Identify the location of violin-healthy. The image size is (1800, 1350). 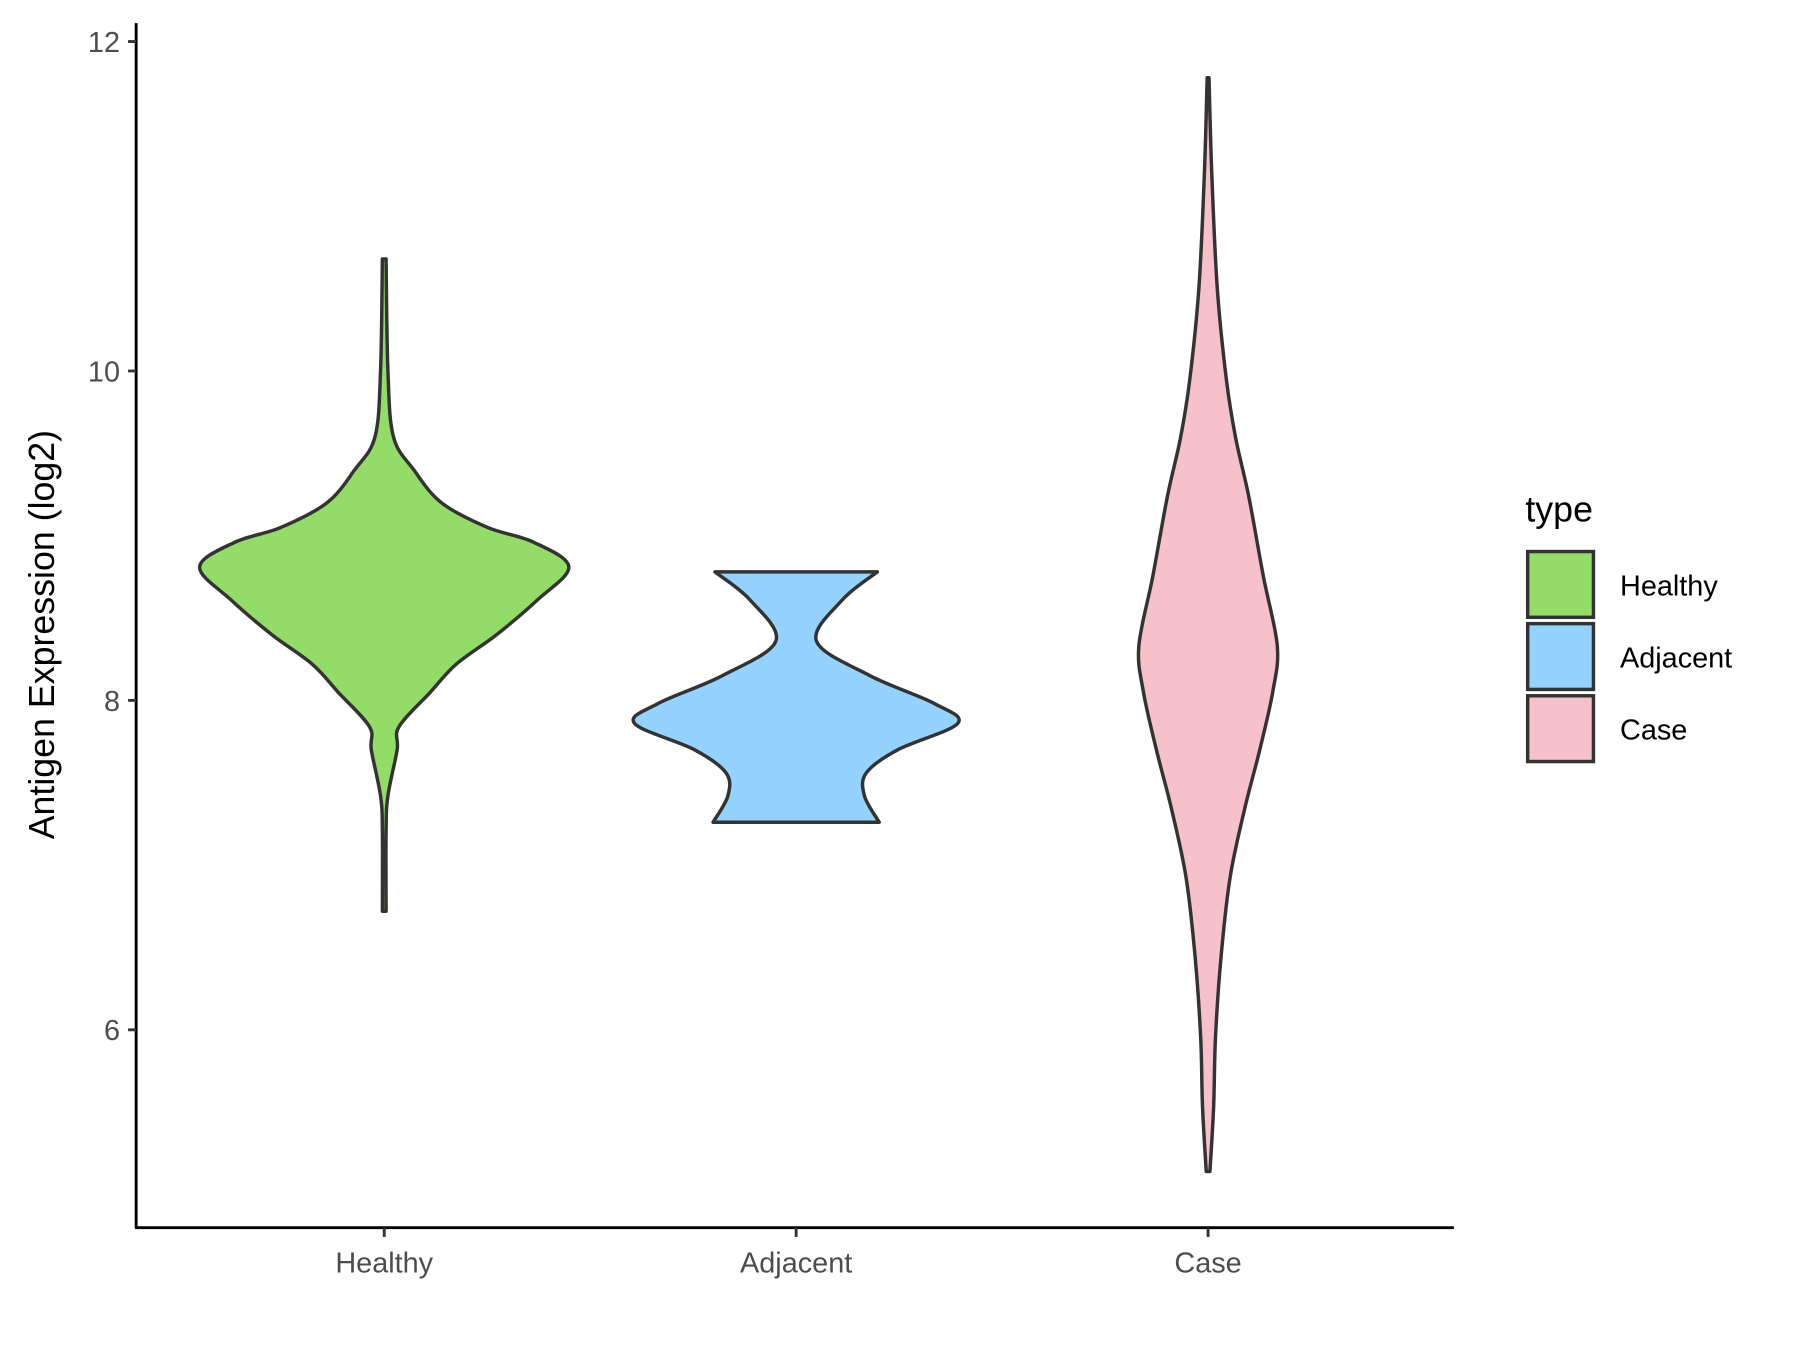
(384, 585).